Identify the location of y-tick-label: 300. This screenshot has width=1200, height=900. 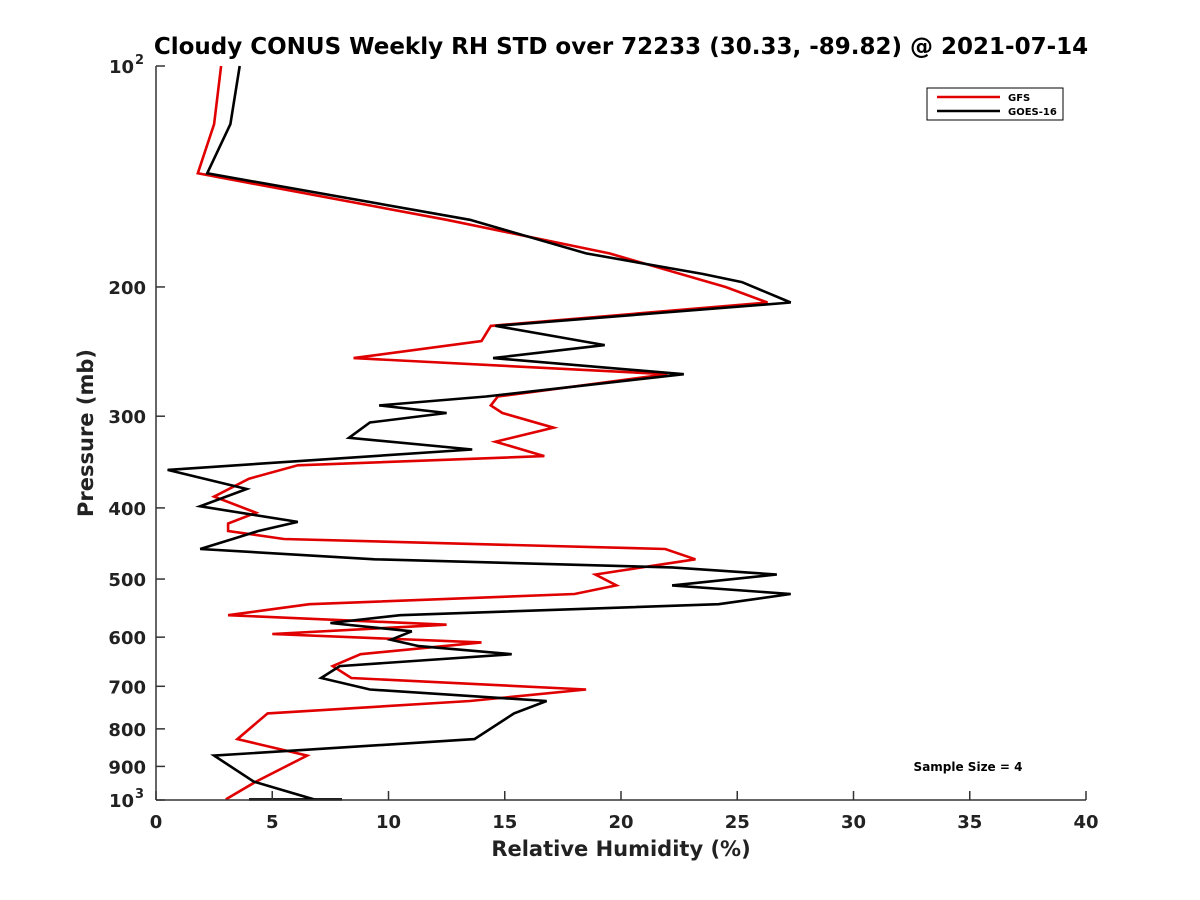
(127, 417).